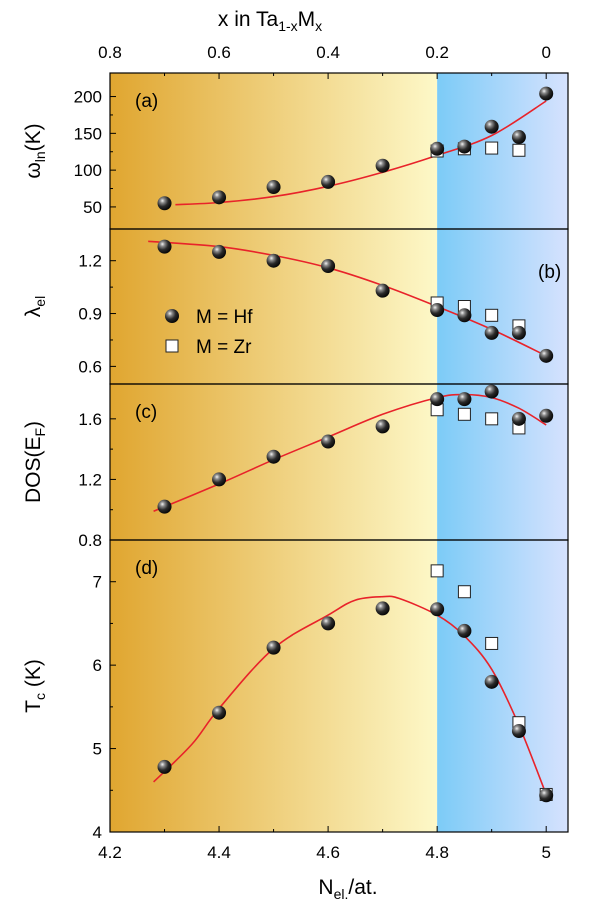 The image size is (596, 902). What do you see at coordinates (35, 462) in the screenshot?
I see `y-axis-label-c: DOS(EF)` at bounding box center [35, 462].